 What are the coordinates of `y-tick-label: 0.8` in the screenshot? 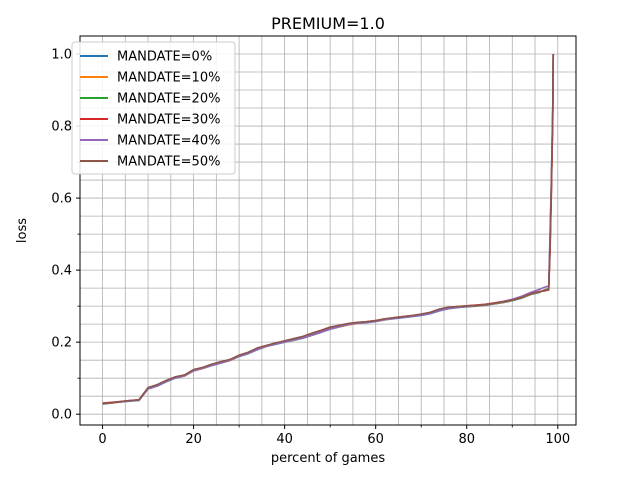 It's located at (61, 127).